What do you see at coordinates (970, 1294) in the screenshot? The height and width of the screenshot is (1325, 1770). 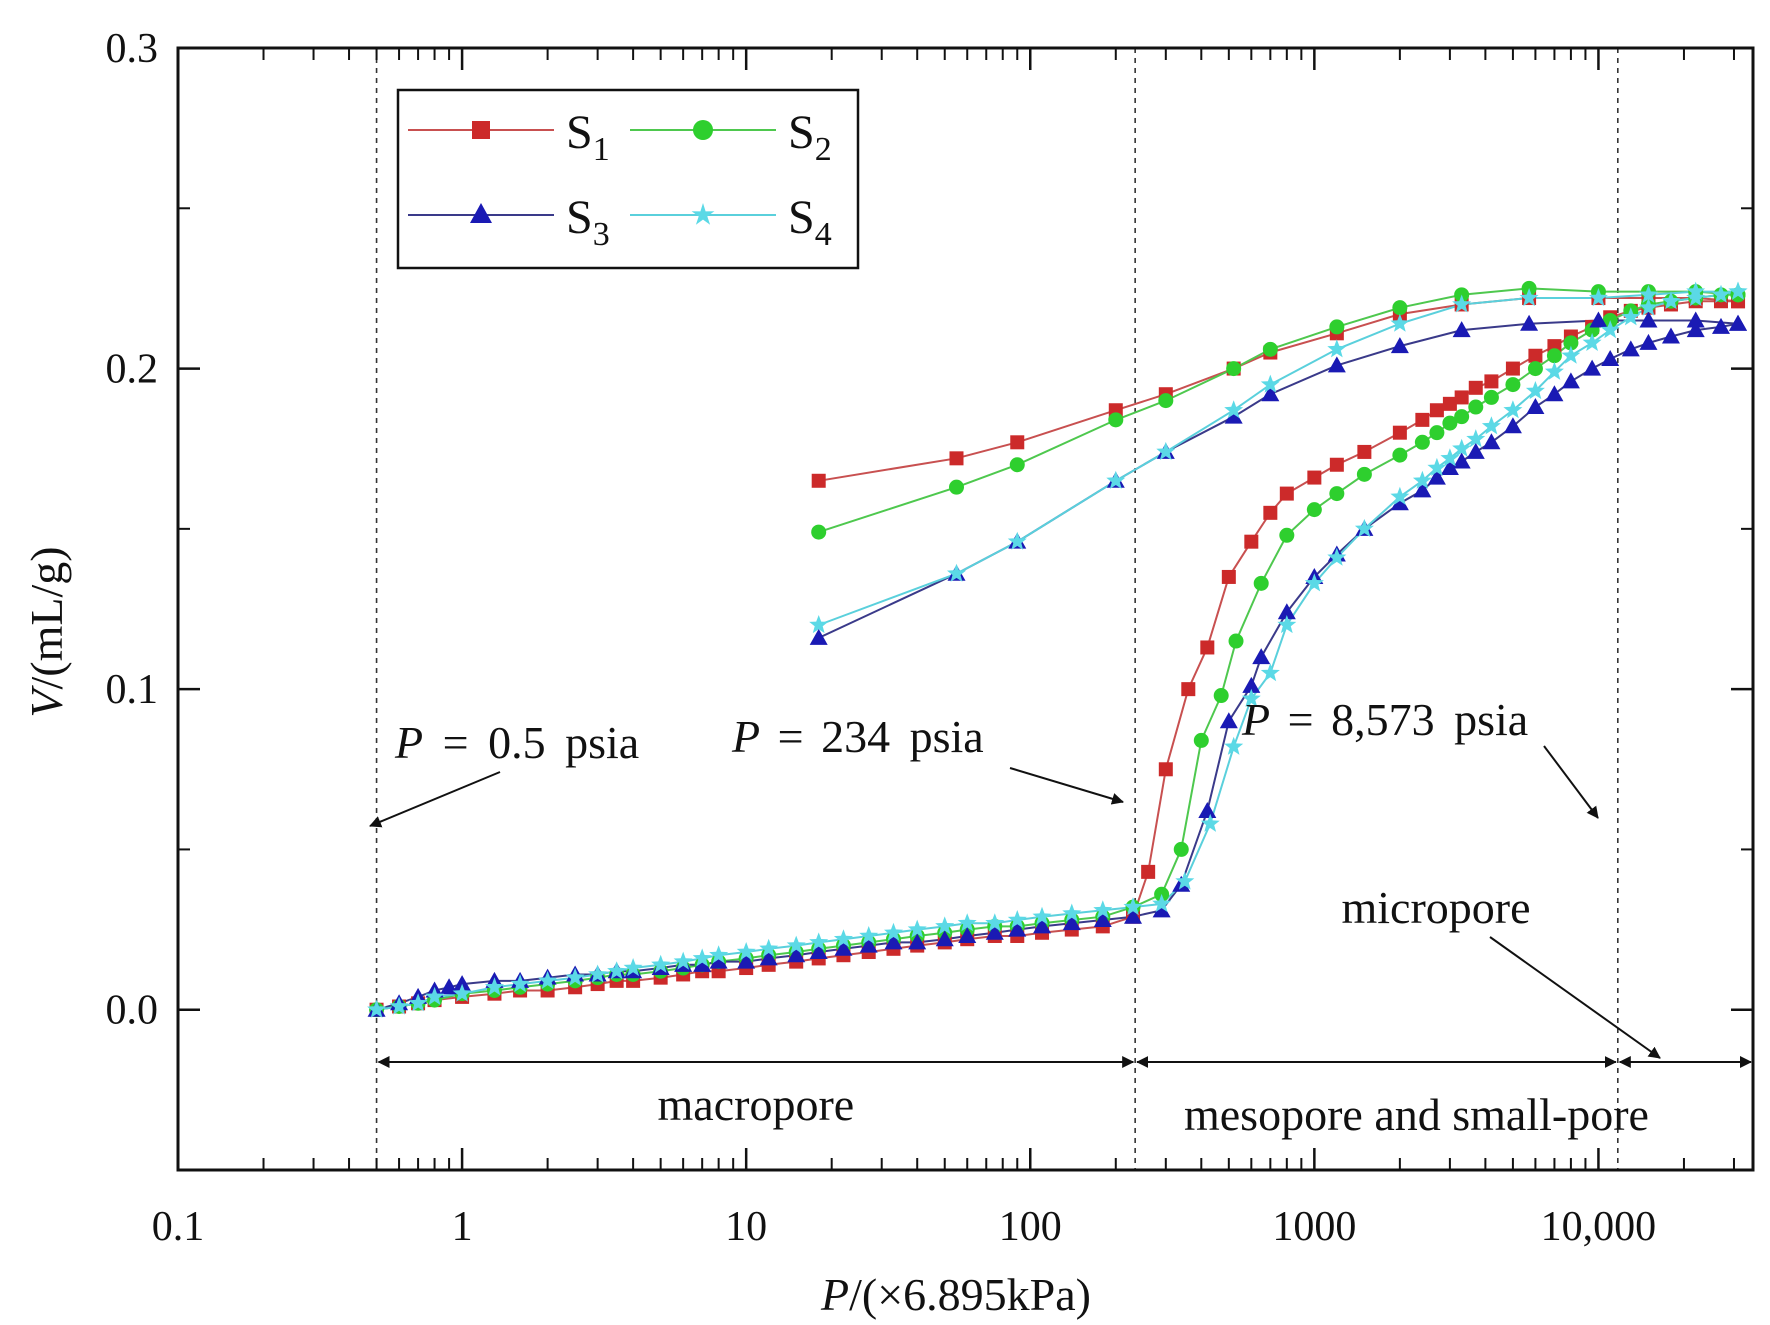 I see `x-axis-title-rest: /(×6.895kPa)` at bounding box center [970, 1294].